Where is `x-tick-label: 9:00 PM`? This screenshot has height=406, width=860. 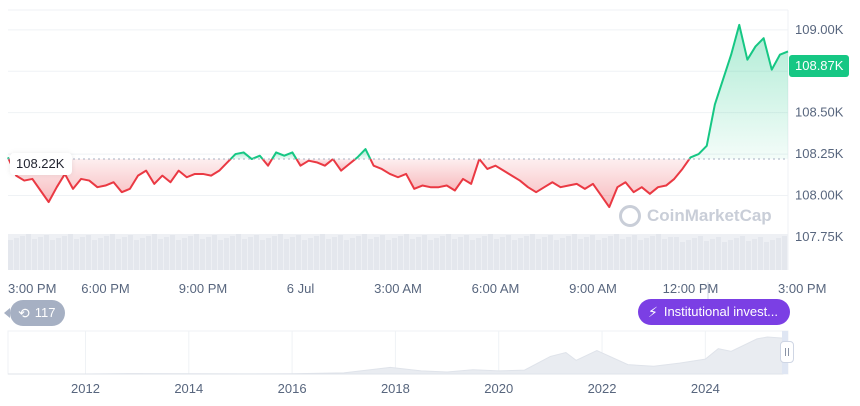
x-tick-label: 9:00 PM is located at coordinates (203, 288).